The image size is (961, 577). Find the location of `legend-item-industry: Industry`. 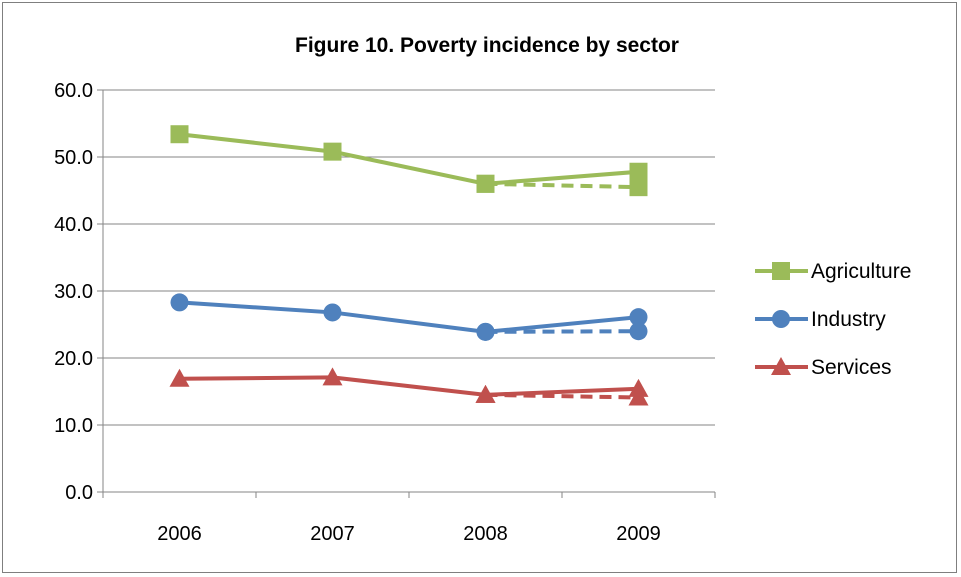

legend-item-industry: Industry is located at coordinates (820, 319).